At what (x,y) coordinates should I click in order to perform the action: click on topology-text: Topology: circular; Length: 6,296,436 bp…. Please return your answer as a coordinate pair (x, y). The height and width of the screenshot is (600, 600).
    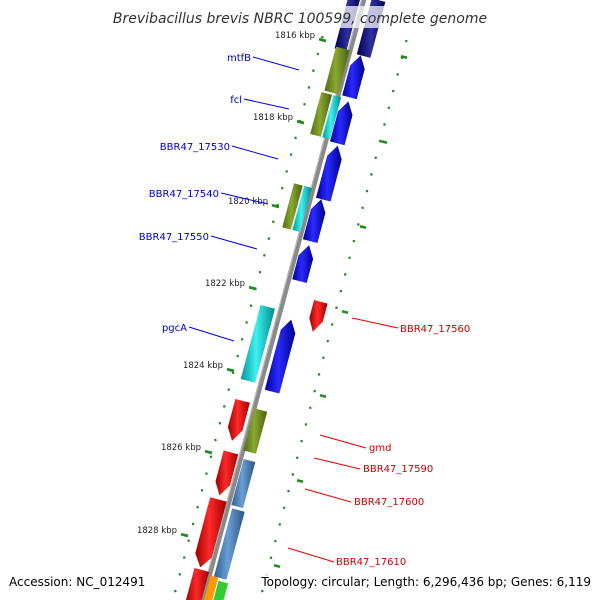
    Looking at the image, I should click on (425, 582).